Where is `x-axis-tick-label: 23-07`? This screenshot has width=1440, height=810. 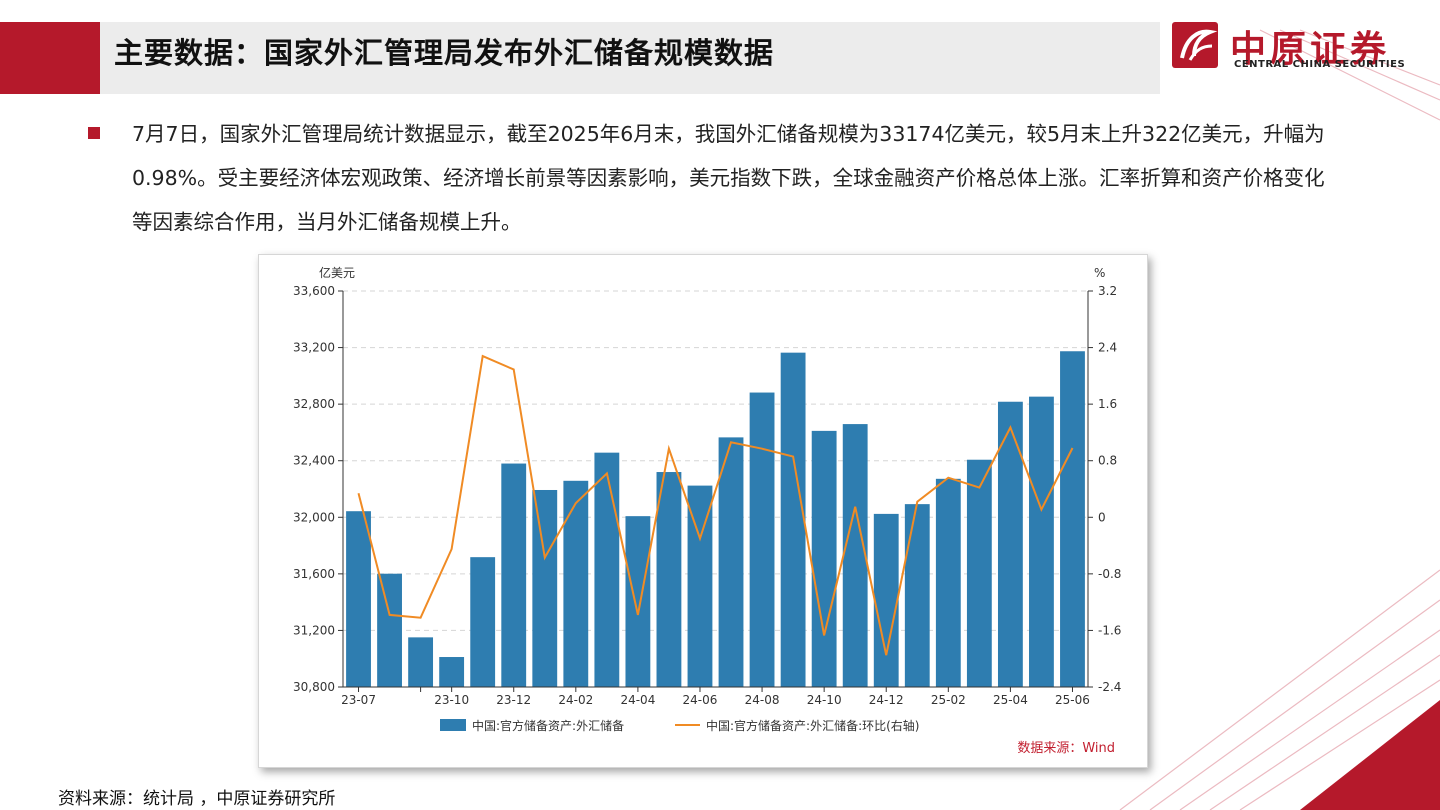
x-axis-tick-label: 23-07 is located at coordinates (358, 700).